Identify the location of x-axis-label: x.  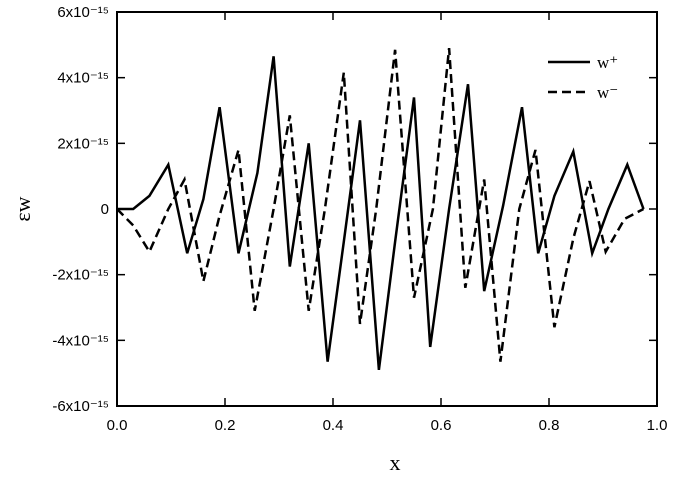
(395, 462).